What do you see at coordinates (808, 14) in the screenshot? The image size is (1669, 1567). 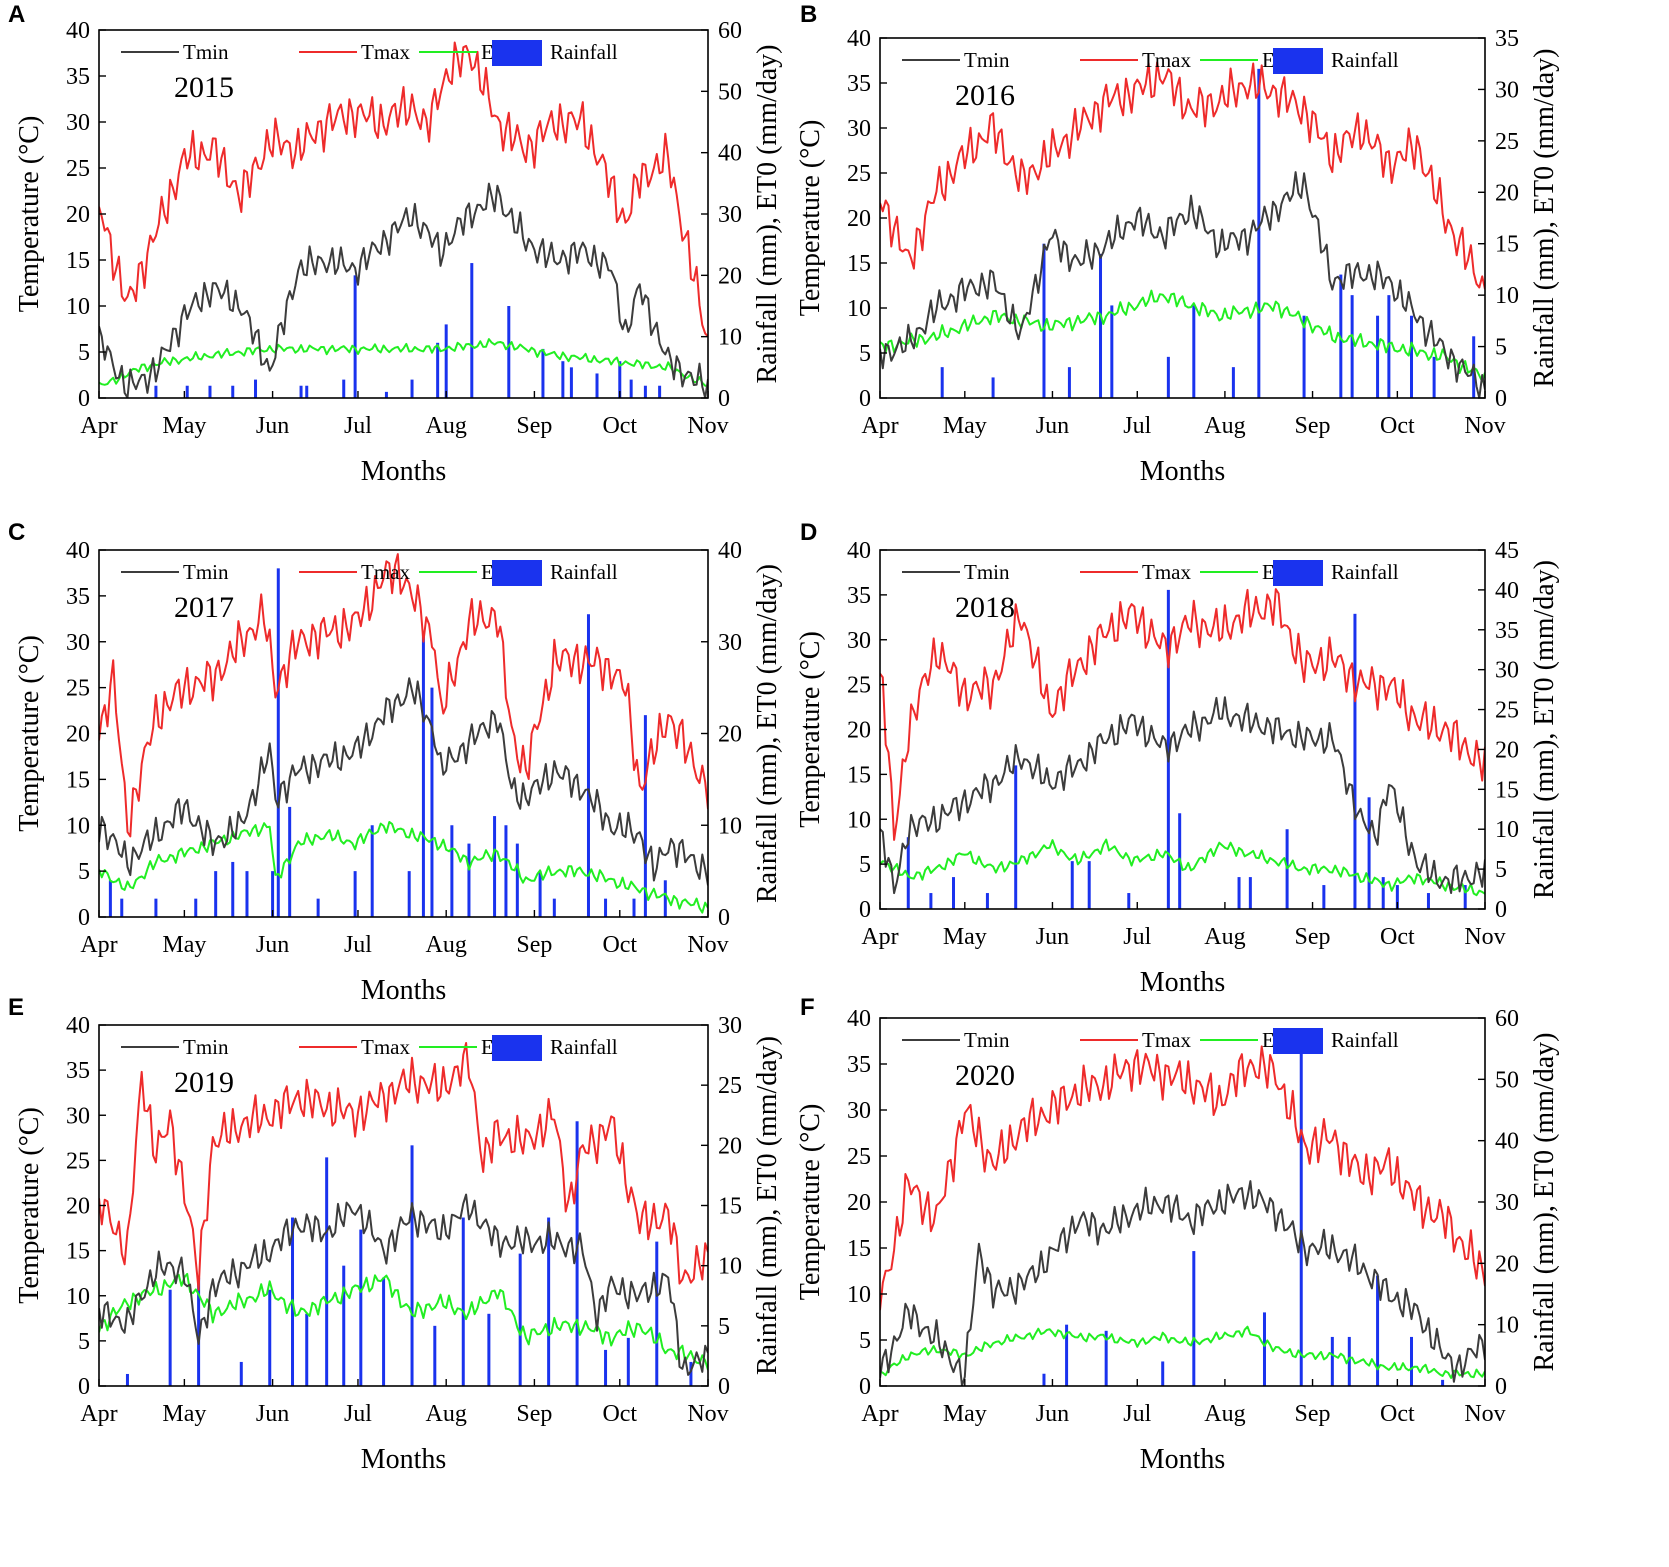 I see `panel-letter: B` at bounding box center [808, 14].